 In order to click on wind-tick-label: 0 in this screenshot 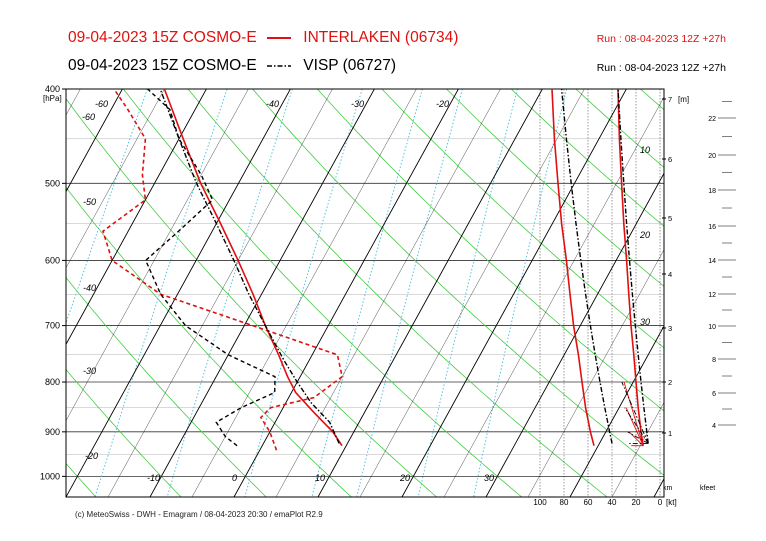, I will do `click(660, 502)`.